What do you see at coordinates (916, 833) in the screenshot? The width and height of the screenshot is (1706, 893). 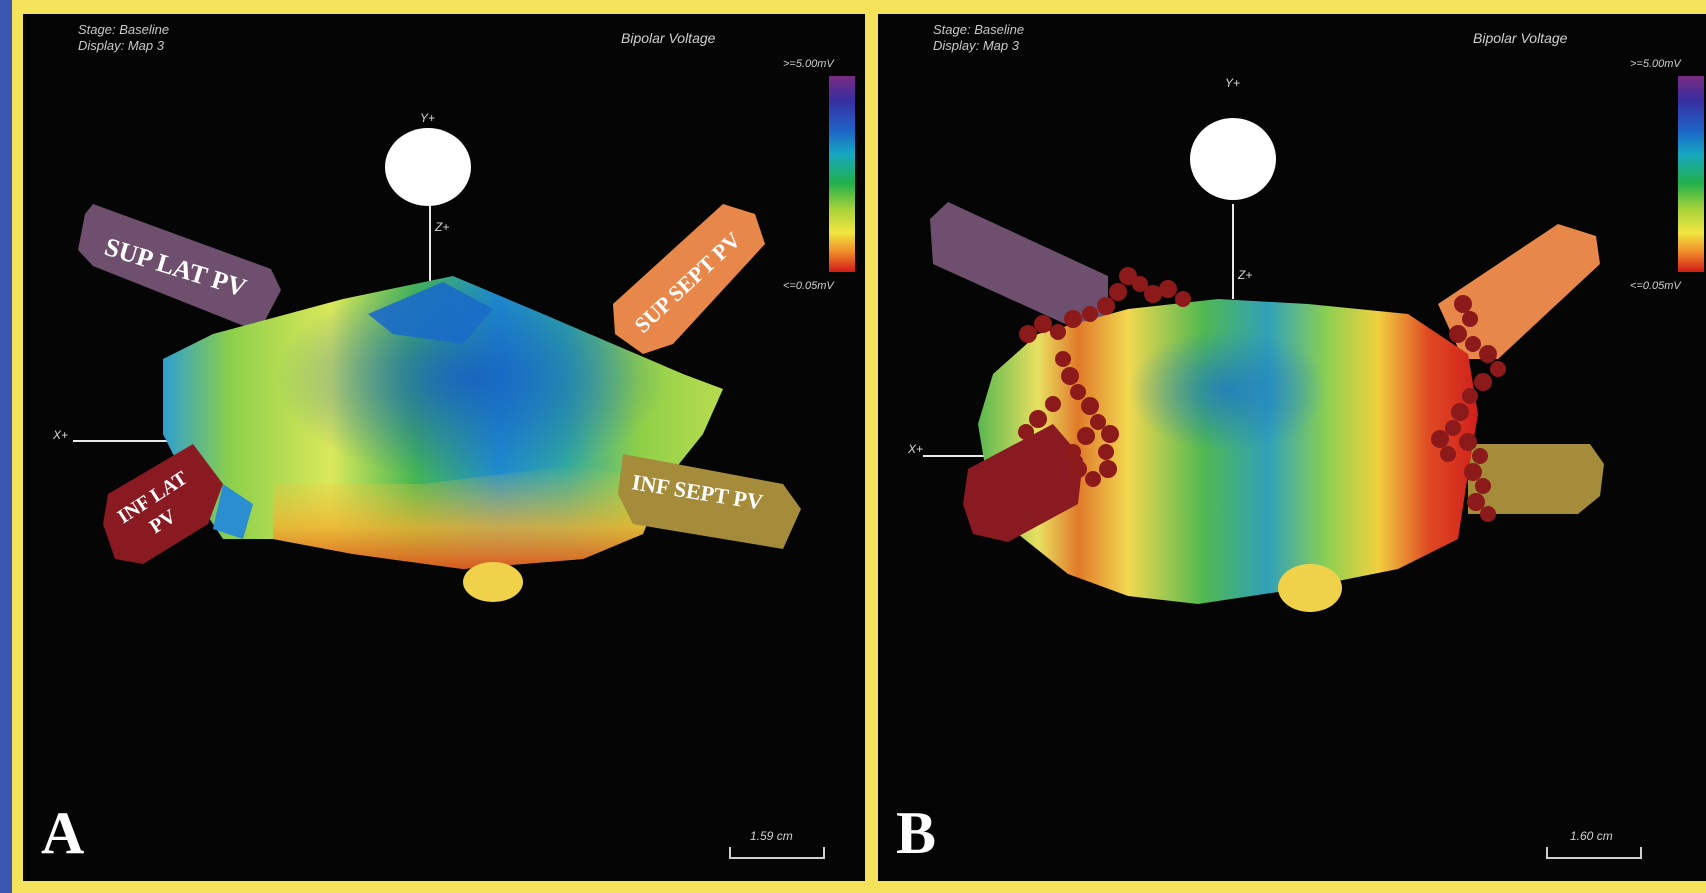 I see `panel-letter-b: B` at bounding box center [916, 833].